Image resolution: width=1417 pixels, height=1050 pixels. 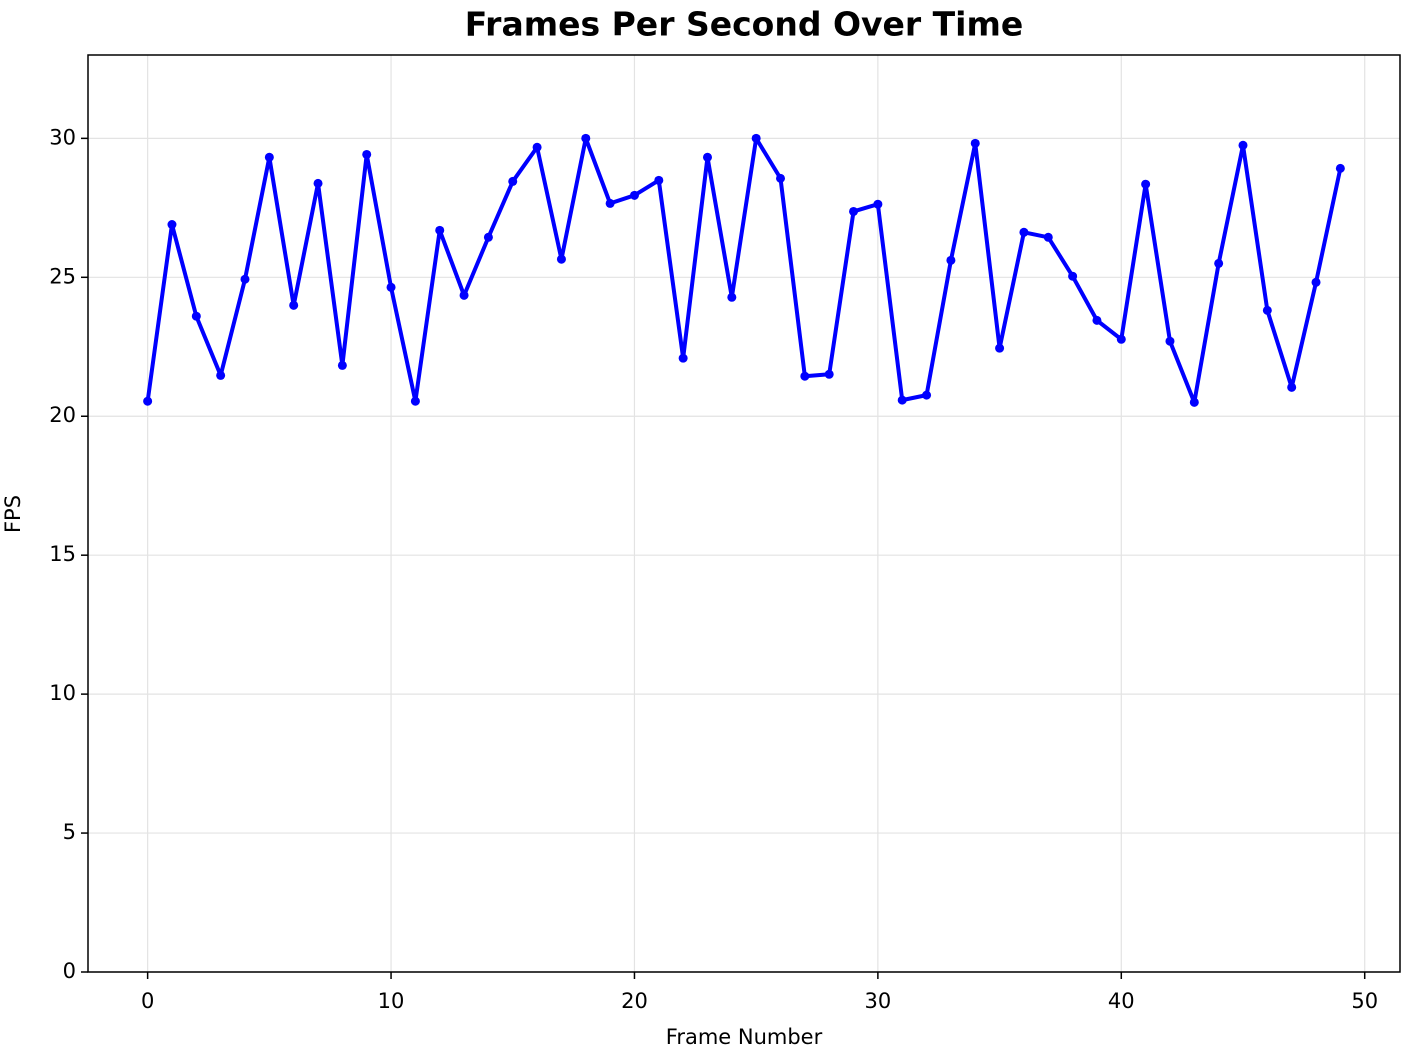 I want to click on x-tick-label: 10, so click(x=391, y=1001).